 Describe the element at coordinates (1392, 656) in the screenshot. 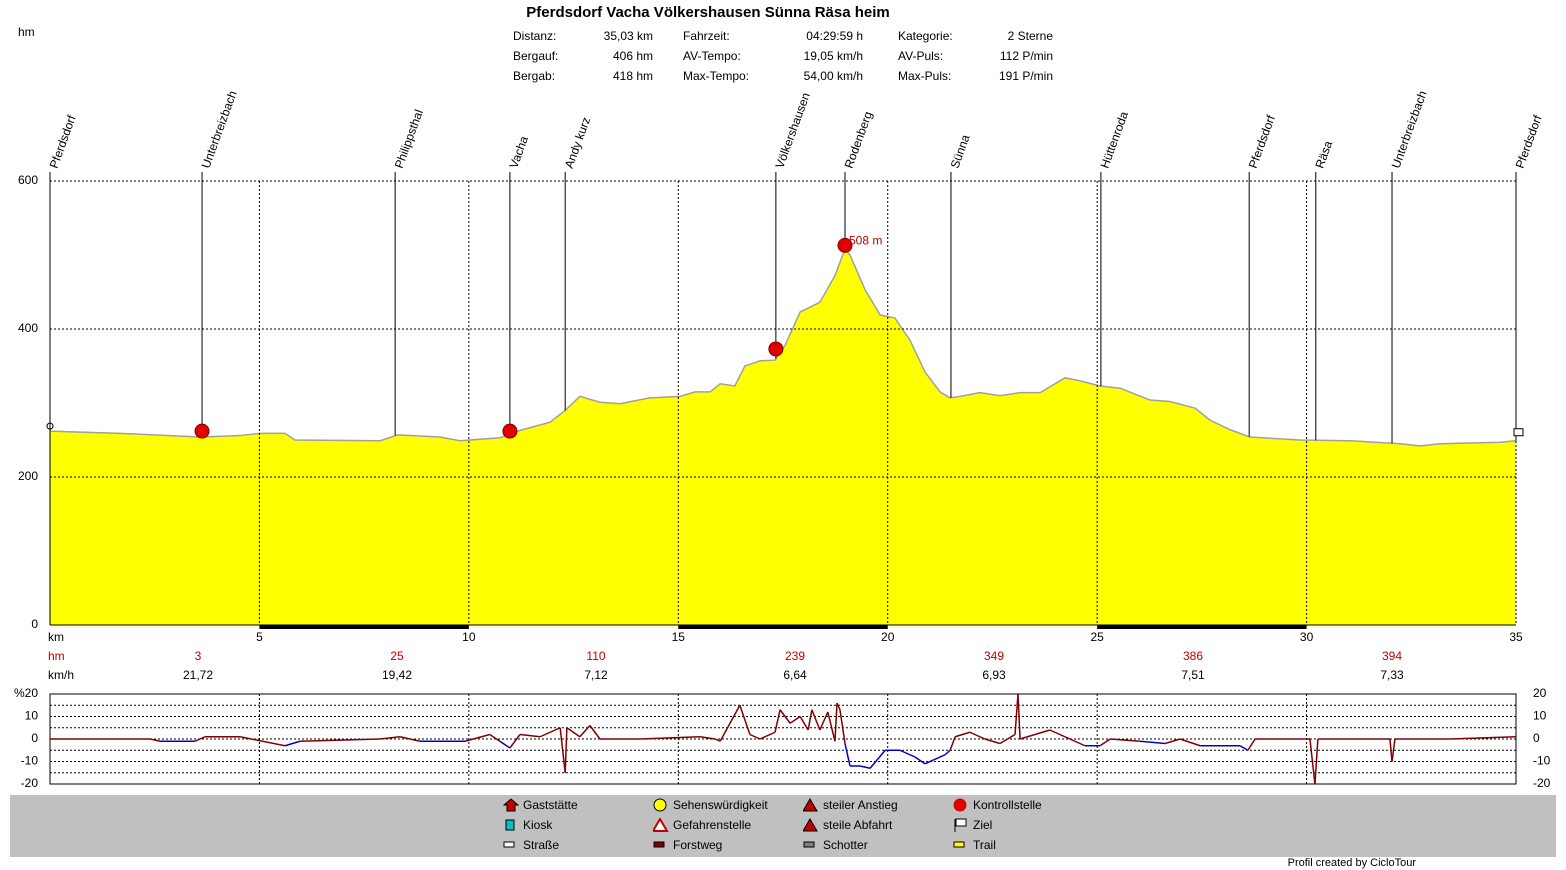

I see `segment-hm: 394` at that location.